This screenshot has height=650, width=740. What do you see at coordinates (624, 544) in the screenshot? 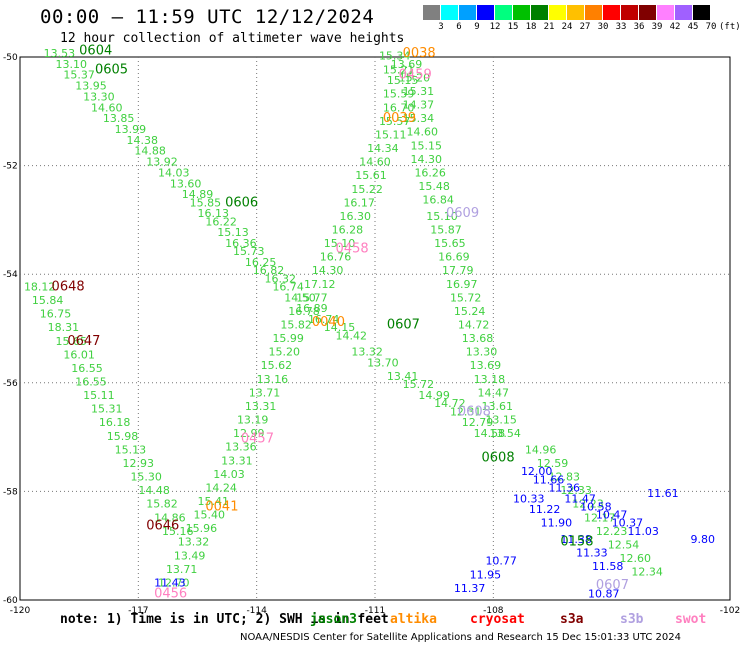
I see `wave-height-value: 12.54` at bounding box center [624, 544].